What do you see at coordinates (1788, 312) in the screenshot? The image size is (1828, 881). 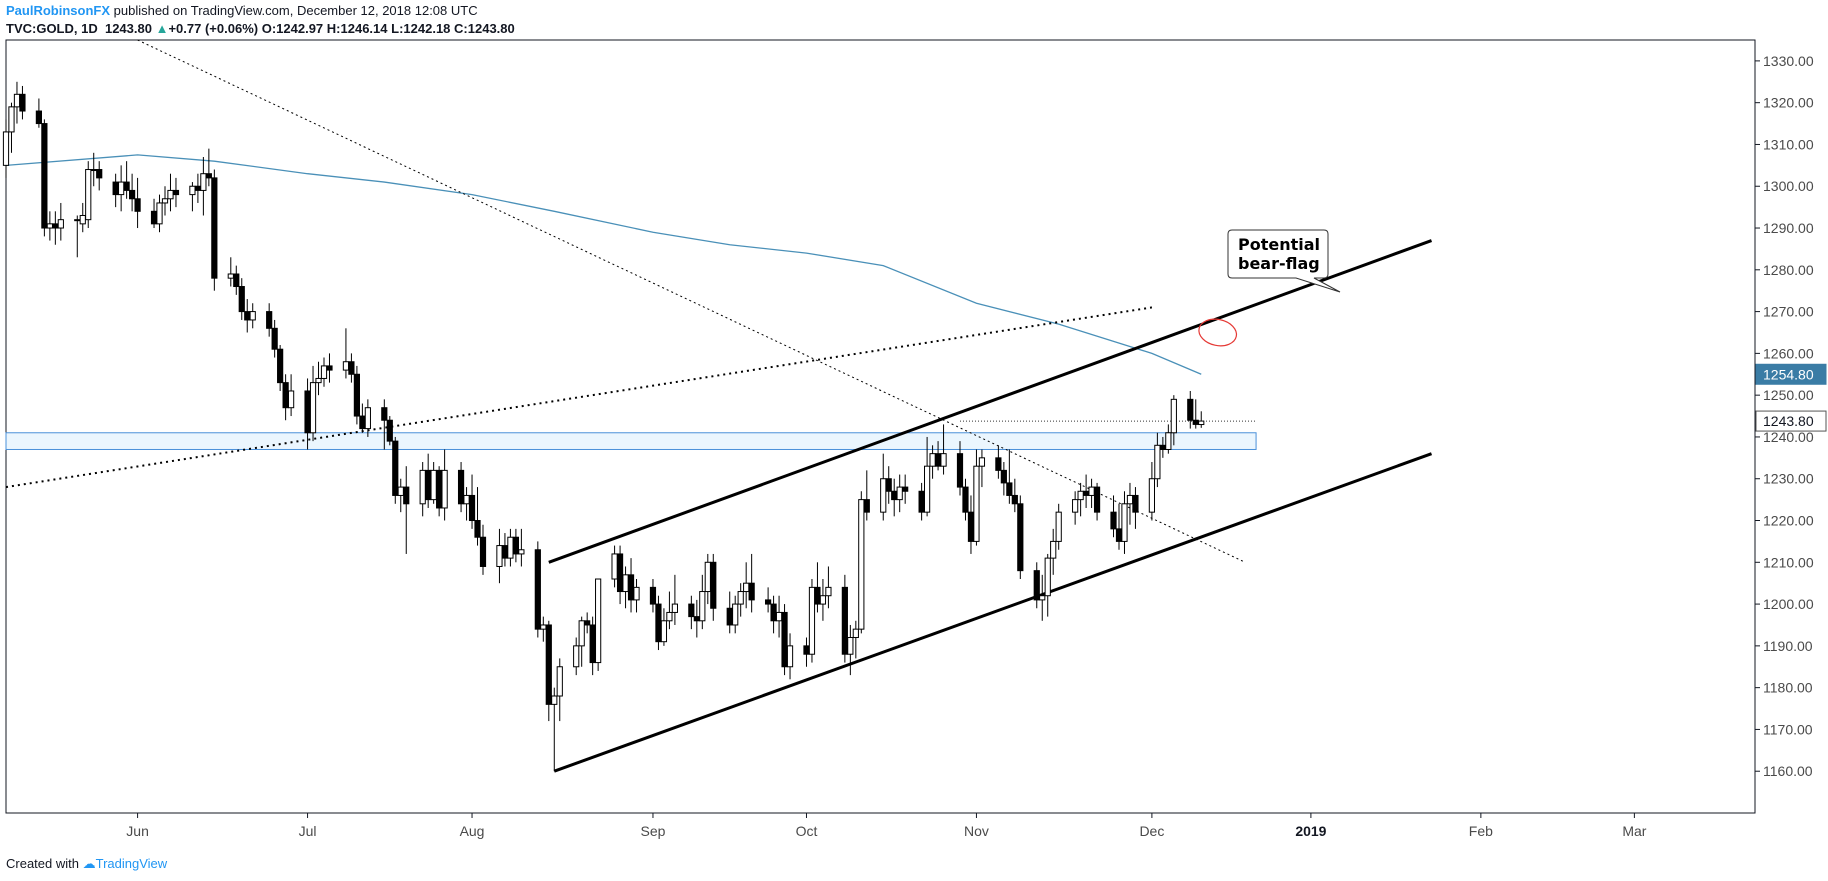 I see `y-tick-label: 1270.00` at bounding box center [1788, 312].